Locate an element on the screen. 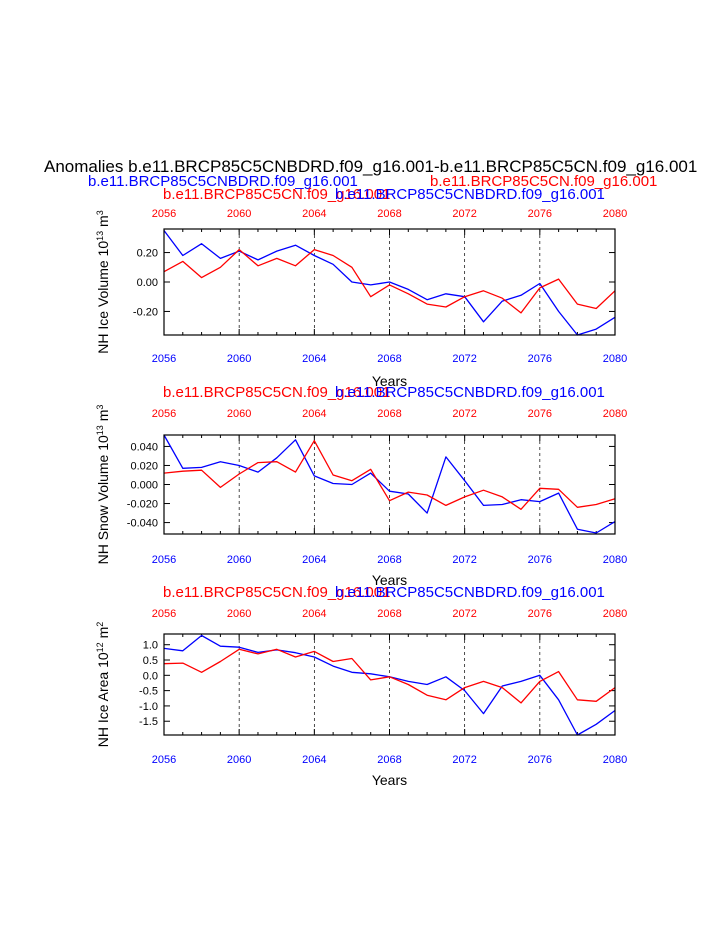 Image resolution: width=723 pixels, height=935 pixels. y-tick-label: -1.5 is located at coordinates (148, 722).